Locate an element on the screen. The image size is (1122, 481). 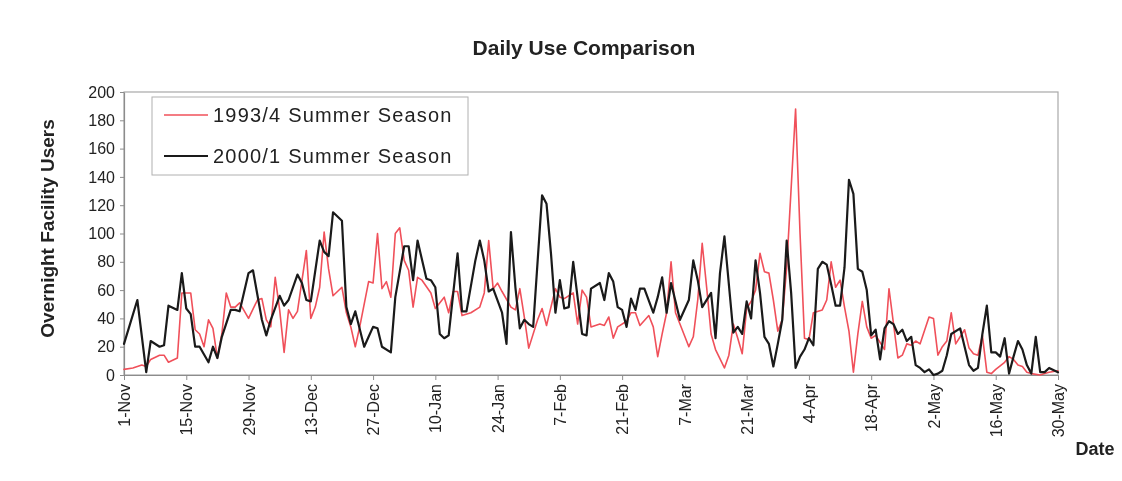
x-tick-label: 7-Feb is located at coordinates (560, 404).